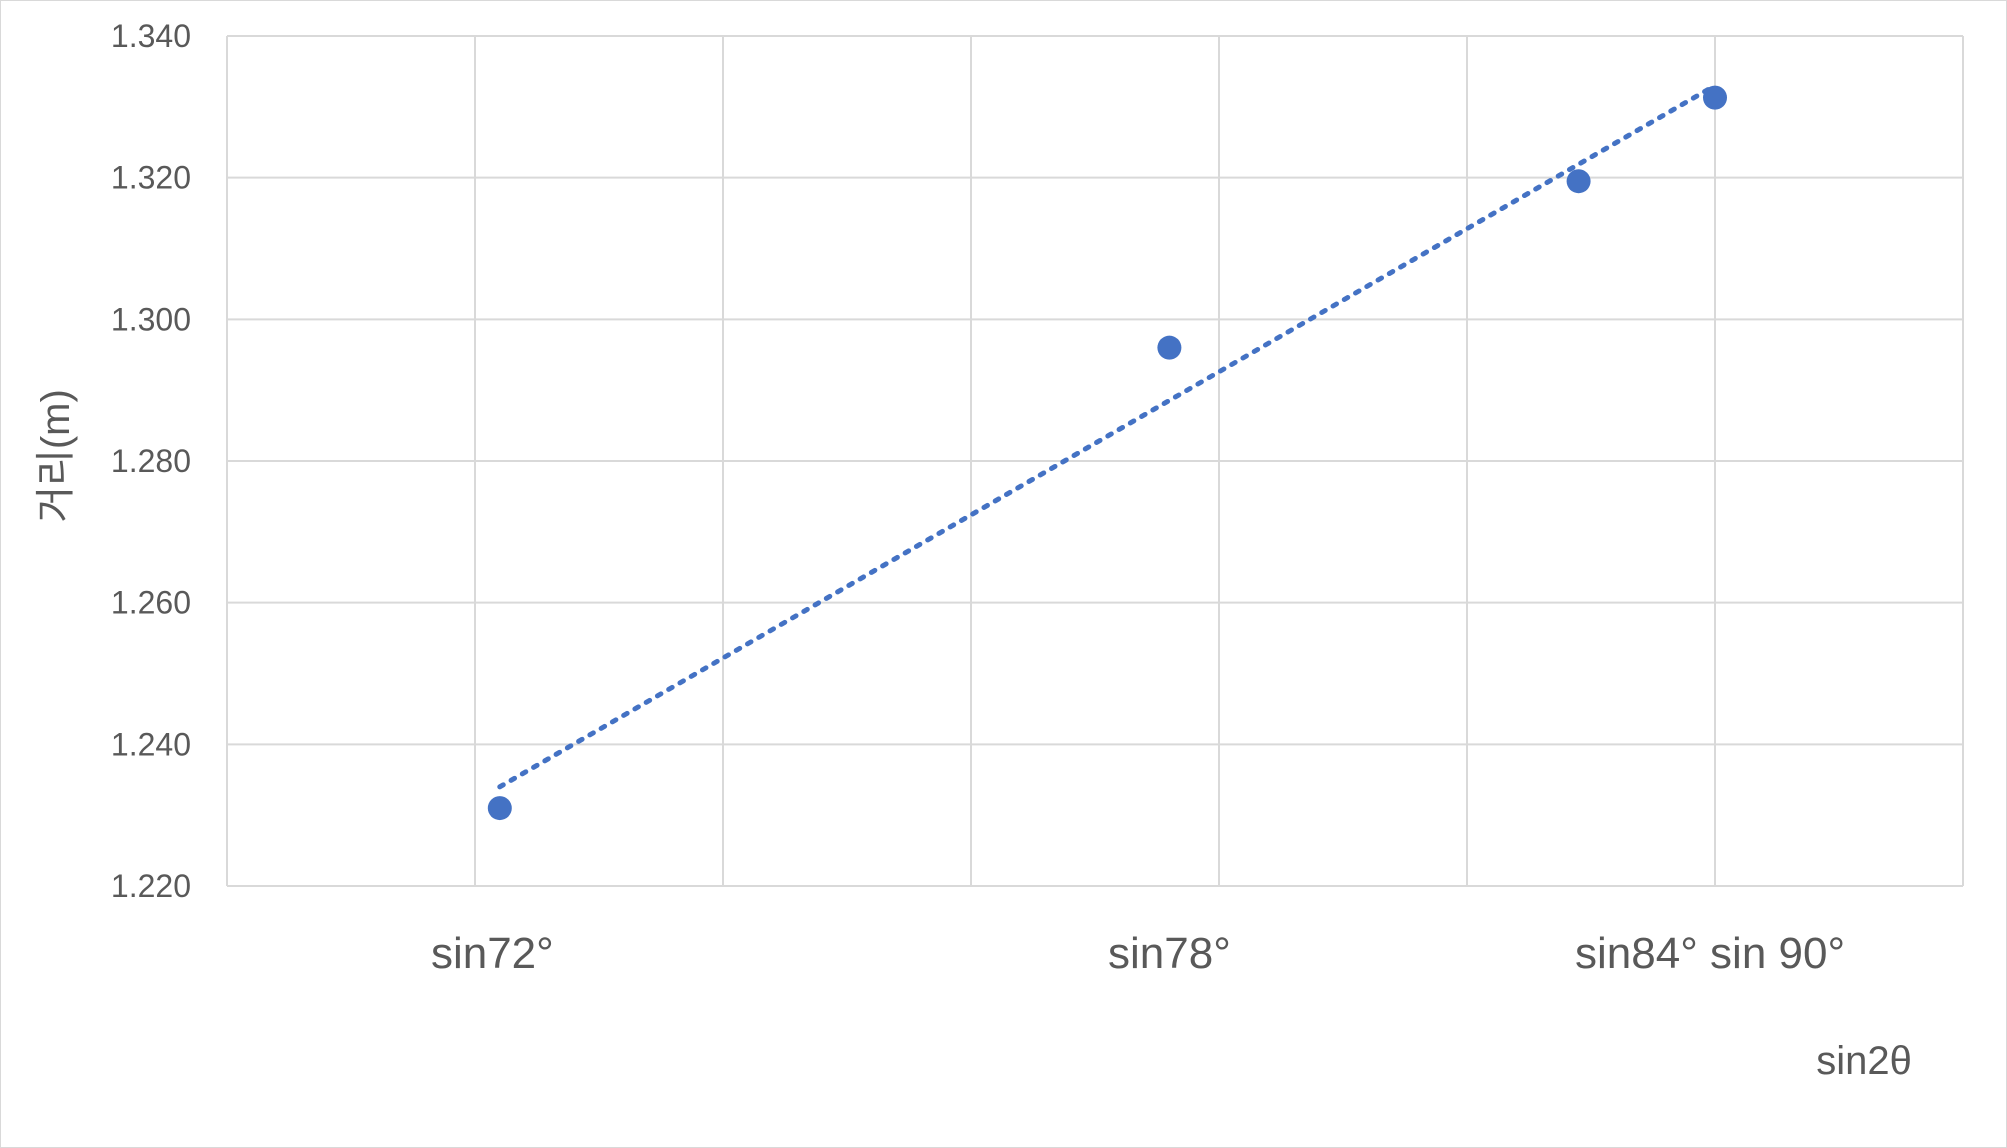 This screenshot has height=1148, width=2007. Describe the element at coordinates (56, 456) in the screenshot. I see `y-axis-title: 거리(m)` at that location.